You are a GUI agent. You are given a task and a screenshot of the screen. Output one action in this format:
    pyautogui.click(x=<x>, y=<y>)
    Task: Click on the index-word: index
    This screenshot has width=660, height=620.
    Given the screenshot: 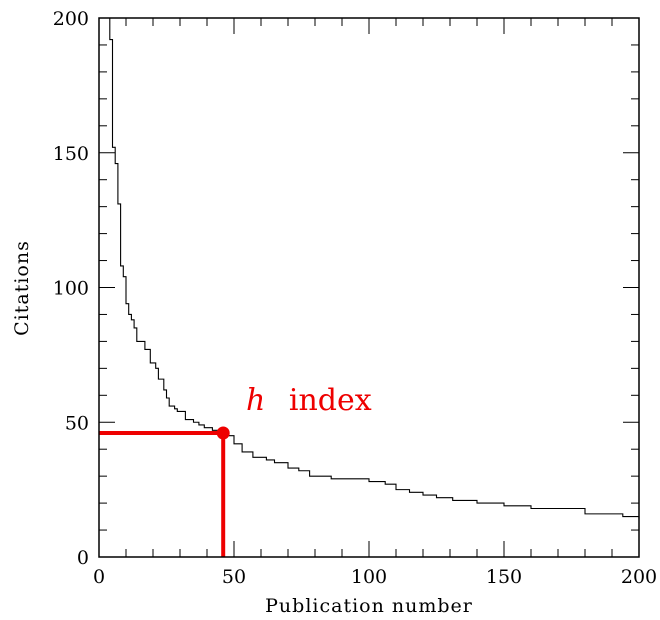 What is the action you would take?
    pyautogui.click(x=330, y=400)
    